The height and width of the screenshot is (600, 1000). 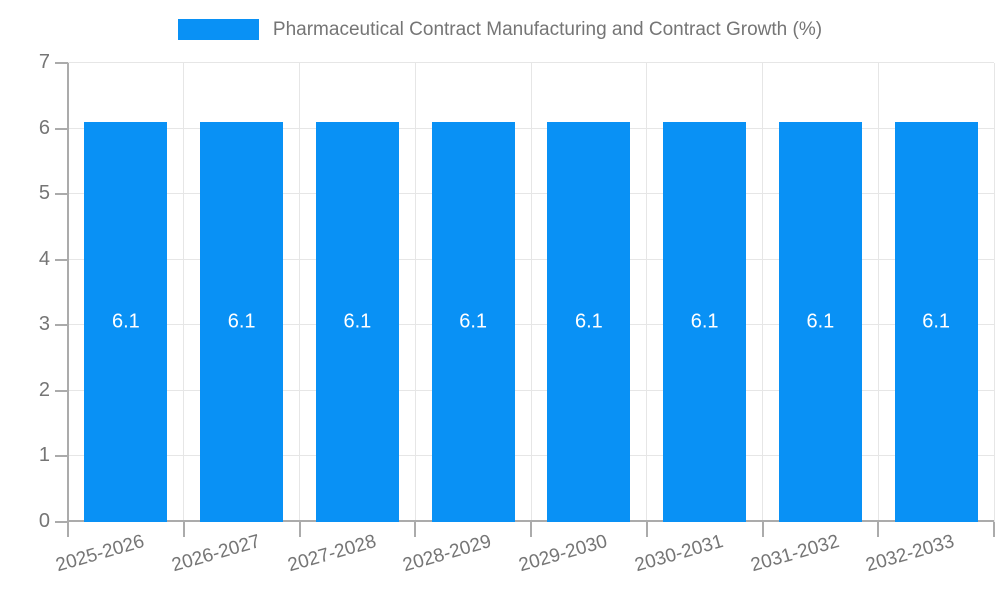 What do you see at coordinates (44, 521) in the screenshot?
I see `y-tick-label: 0` at bounding box center [44, 521].